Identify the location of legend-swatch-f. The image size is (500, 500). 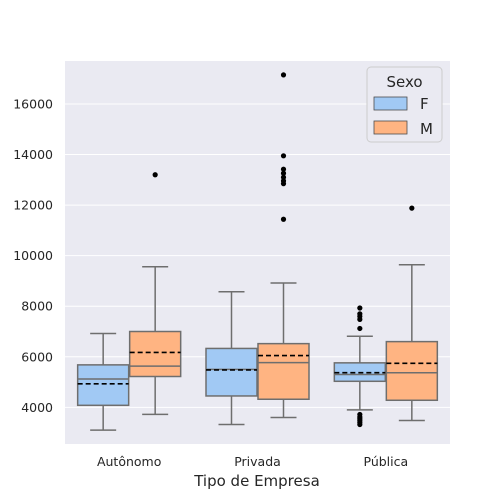
(390, 103).